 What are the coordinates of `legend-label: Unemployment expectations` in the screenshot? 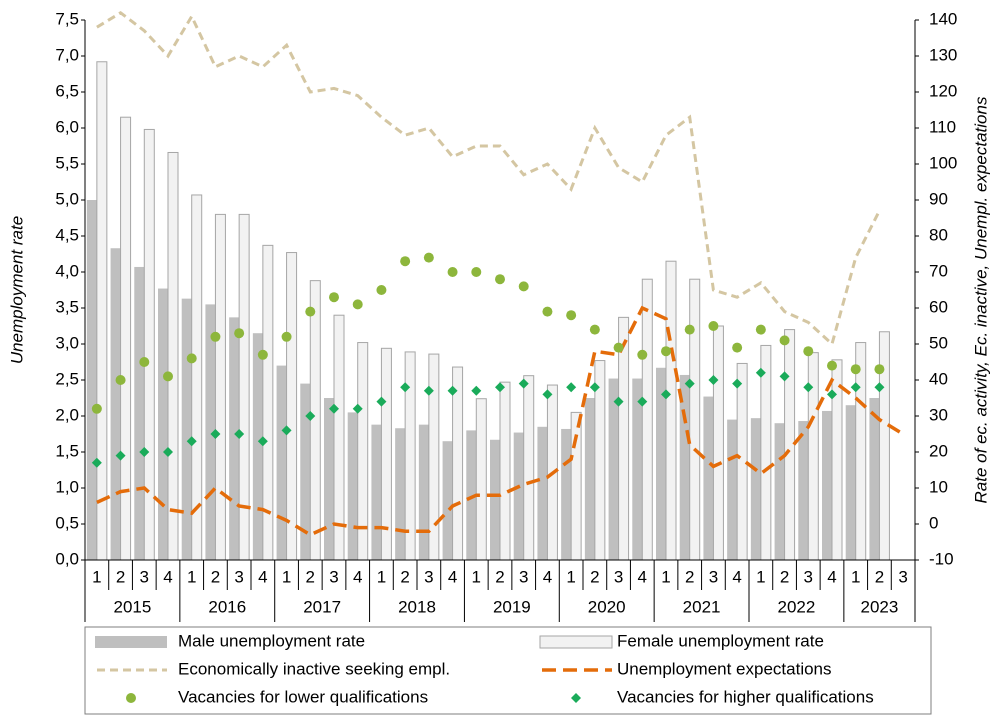 It's located at (724, 668).